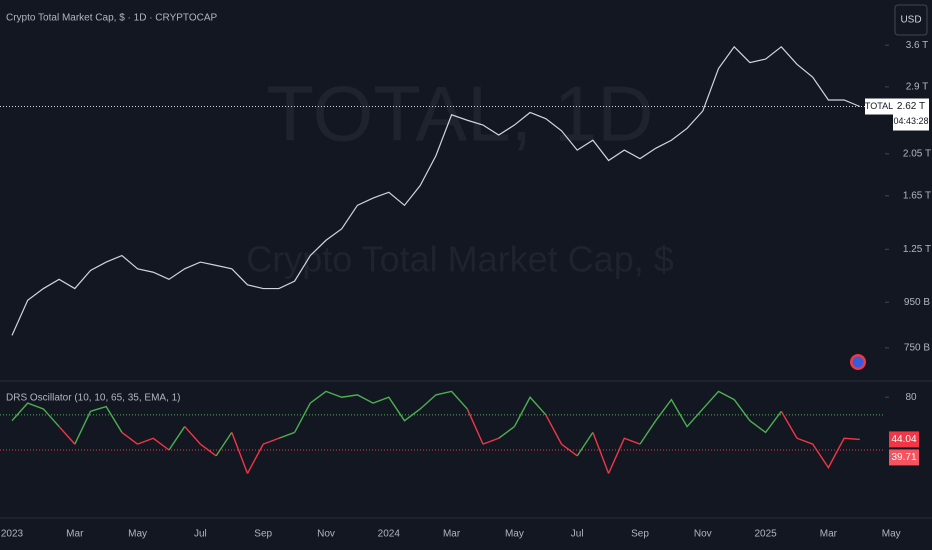 Image resolution: width=932 pixels, height=550 pixels. I want to click on price-label-box, so click(911, 114).